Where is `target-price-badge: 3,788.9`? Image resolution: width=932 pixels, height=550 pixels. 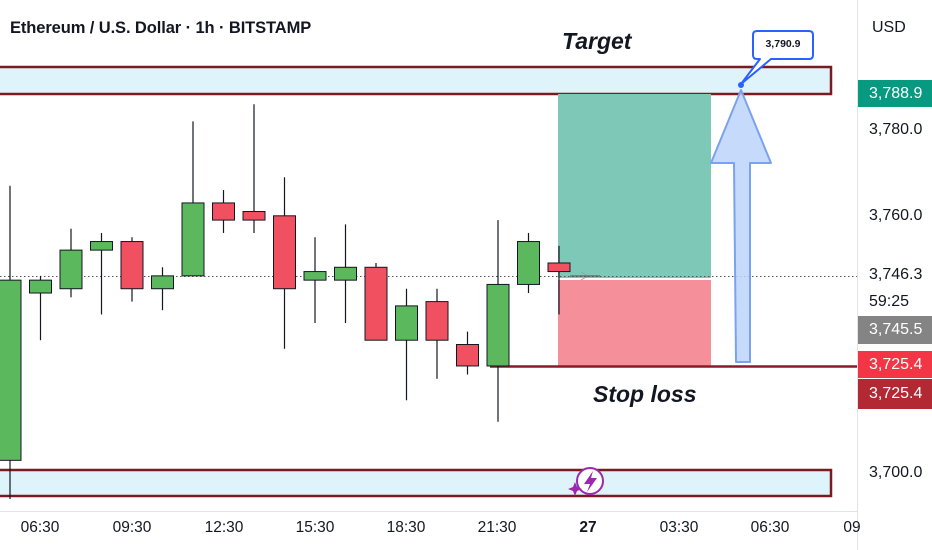
target-price-badge: 3,788.9 is located at coordinates (895, 93).